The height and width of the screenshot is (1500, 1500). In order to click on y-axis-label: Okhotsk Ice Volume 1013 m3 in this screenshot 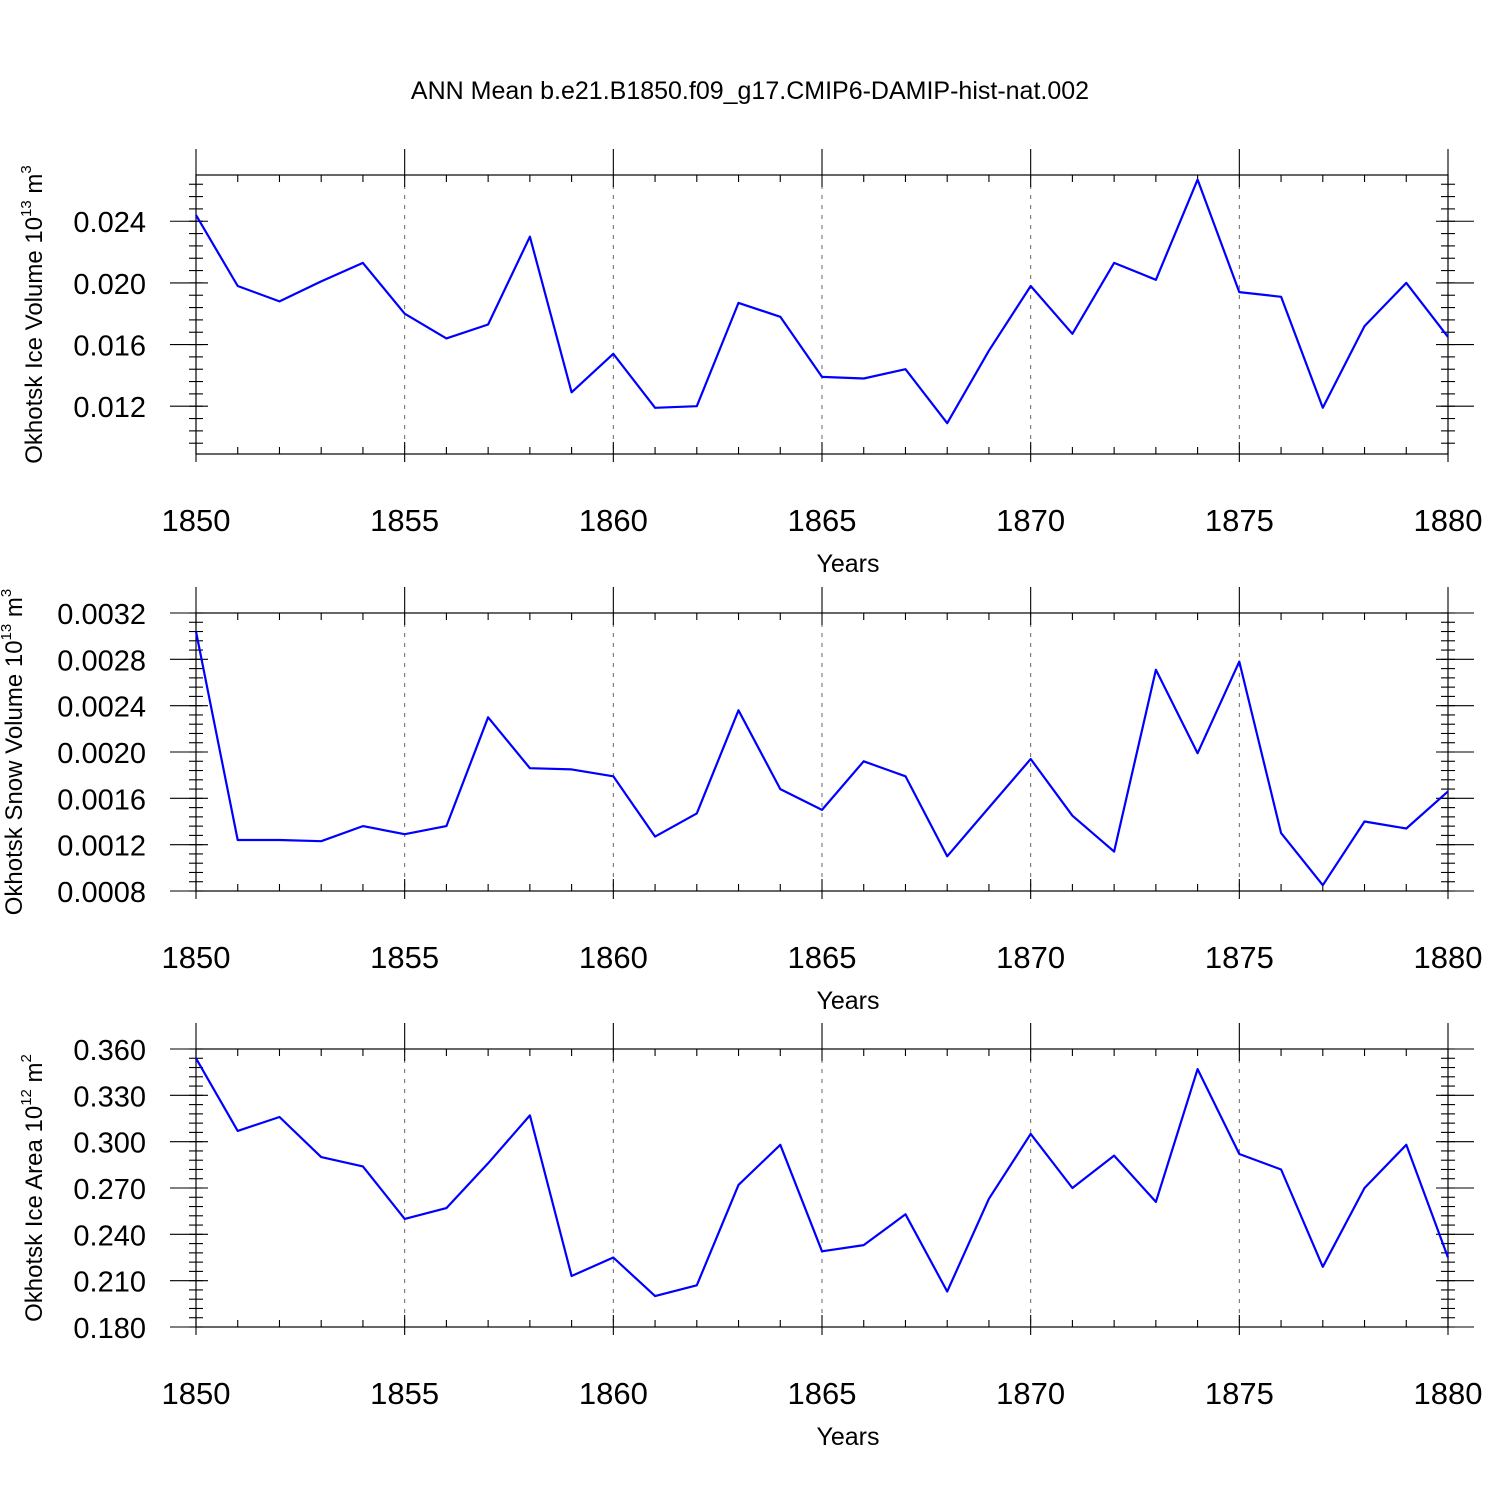, I will do `click(33, 314)`.